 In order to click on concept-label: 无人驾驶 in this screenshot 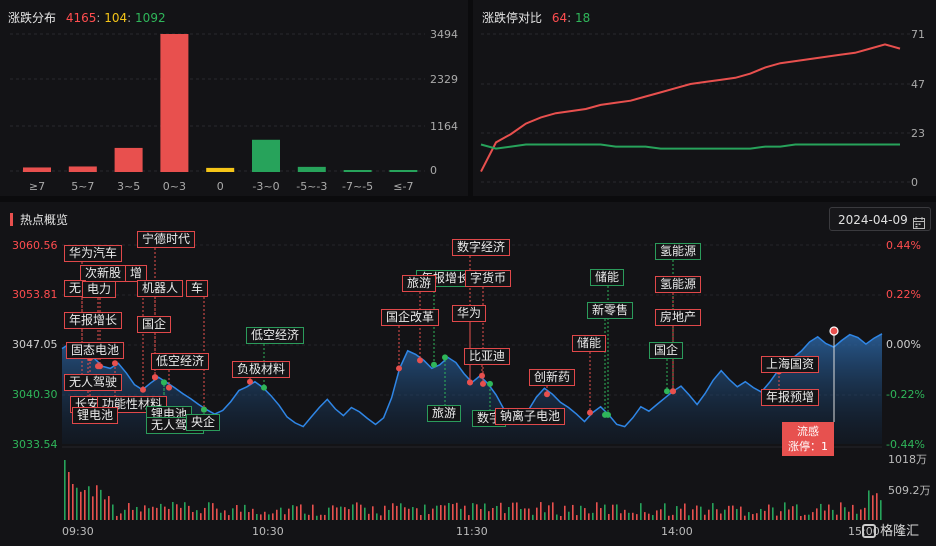, I will do `click(93, 382)`.